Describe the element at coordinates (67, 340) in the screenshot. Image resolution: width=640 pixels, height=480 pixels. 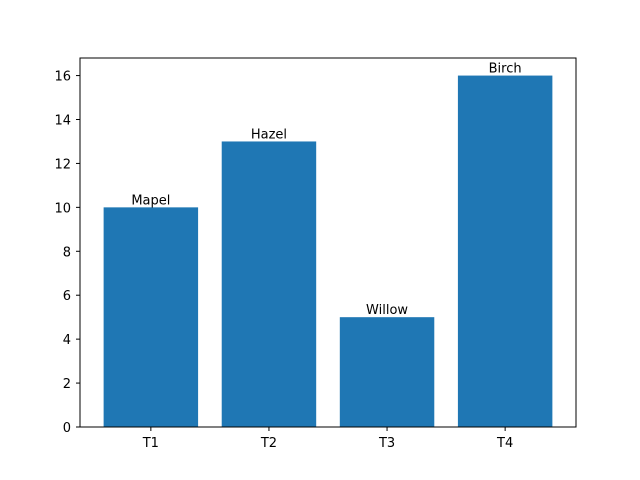
I see `y-tick-label: 4` at that location.